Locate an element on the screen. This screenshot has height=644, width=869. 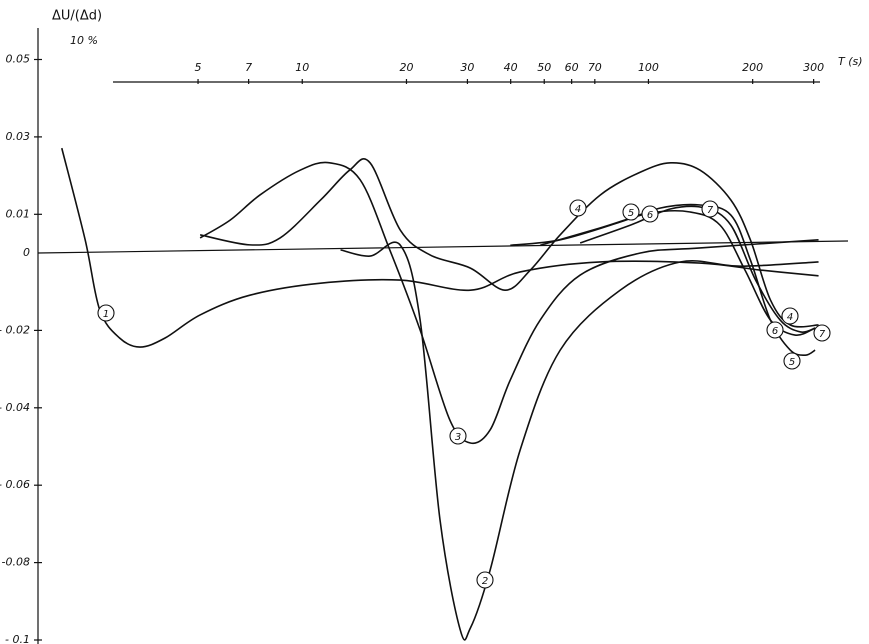
y-tick-label: - 0.04 is located at coordinates (15, 407).